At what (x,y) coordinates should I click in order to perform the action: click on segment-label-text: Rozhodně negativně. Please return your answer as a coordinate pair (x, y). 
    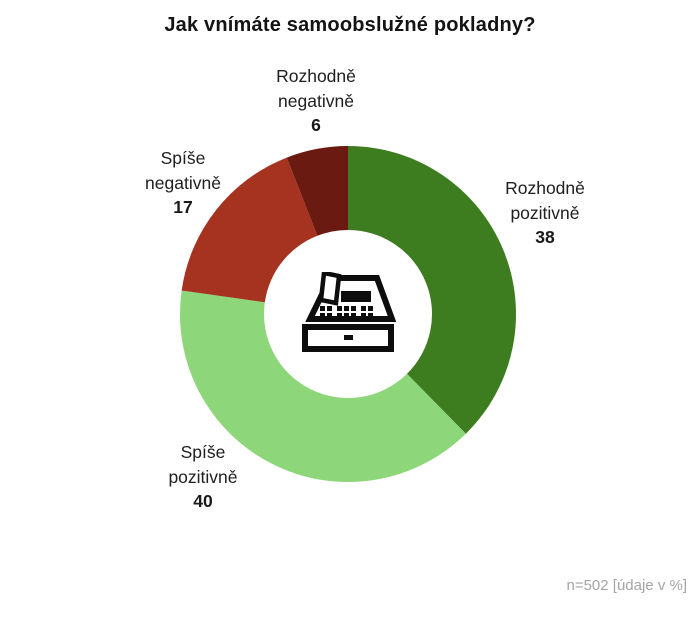
    Looking at the image, I should click on (316, 88).